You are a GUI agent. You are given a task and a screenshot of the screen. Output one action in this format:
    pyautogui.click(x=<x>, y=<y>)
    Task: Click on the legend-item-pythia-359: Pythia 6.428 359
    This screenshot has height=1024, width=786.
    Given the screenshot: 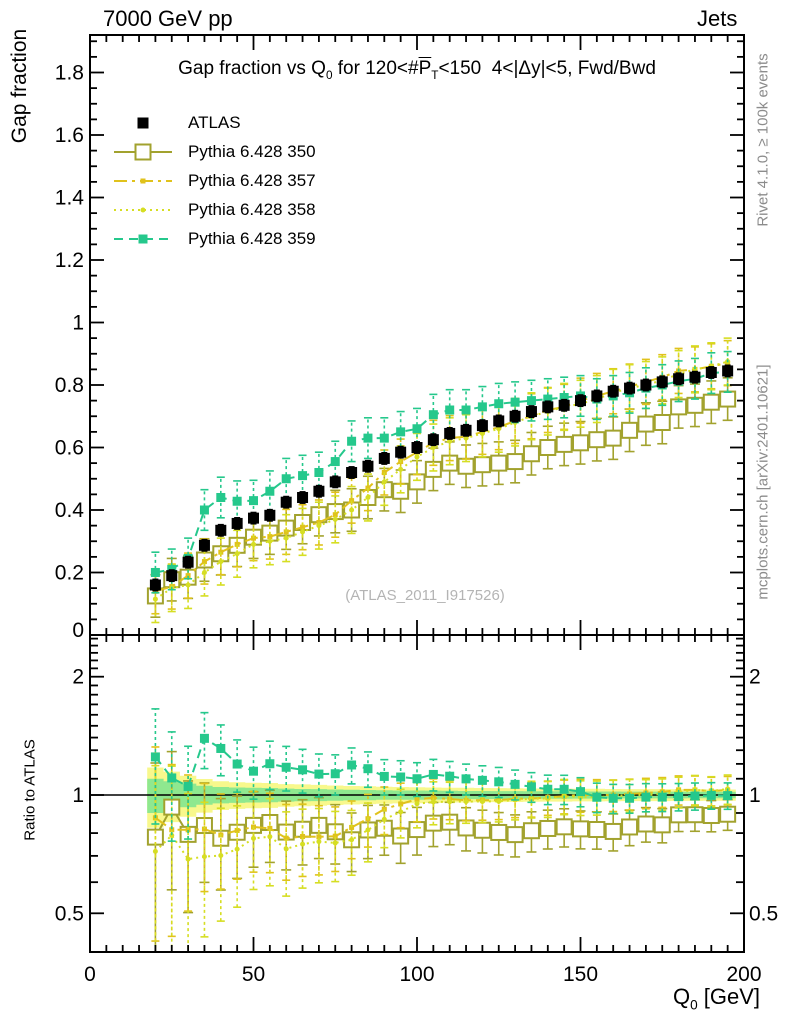 What is the action you would take?
    pyautogui.click(x=214, y=238)
    